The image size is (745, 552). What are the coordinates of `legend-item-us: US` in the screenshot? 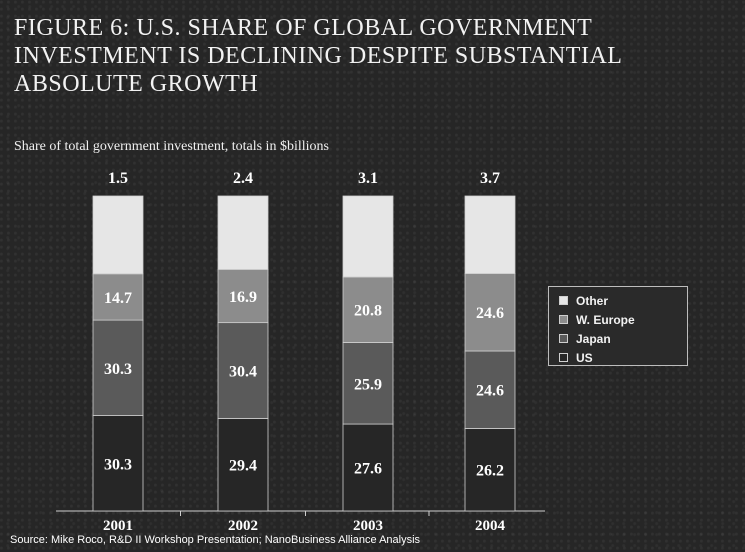 It's located at (623, 357).